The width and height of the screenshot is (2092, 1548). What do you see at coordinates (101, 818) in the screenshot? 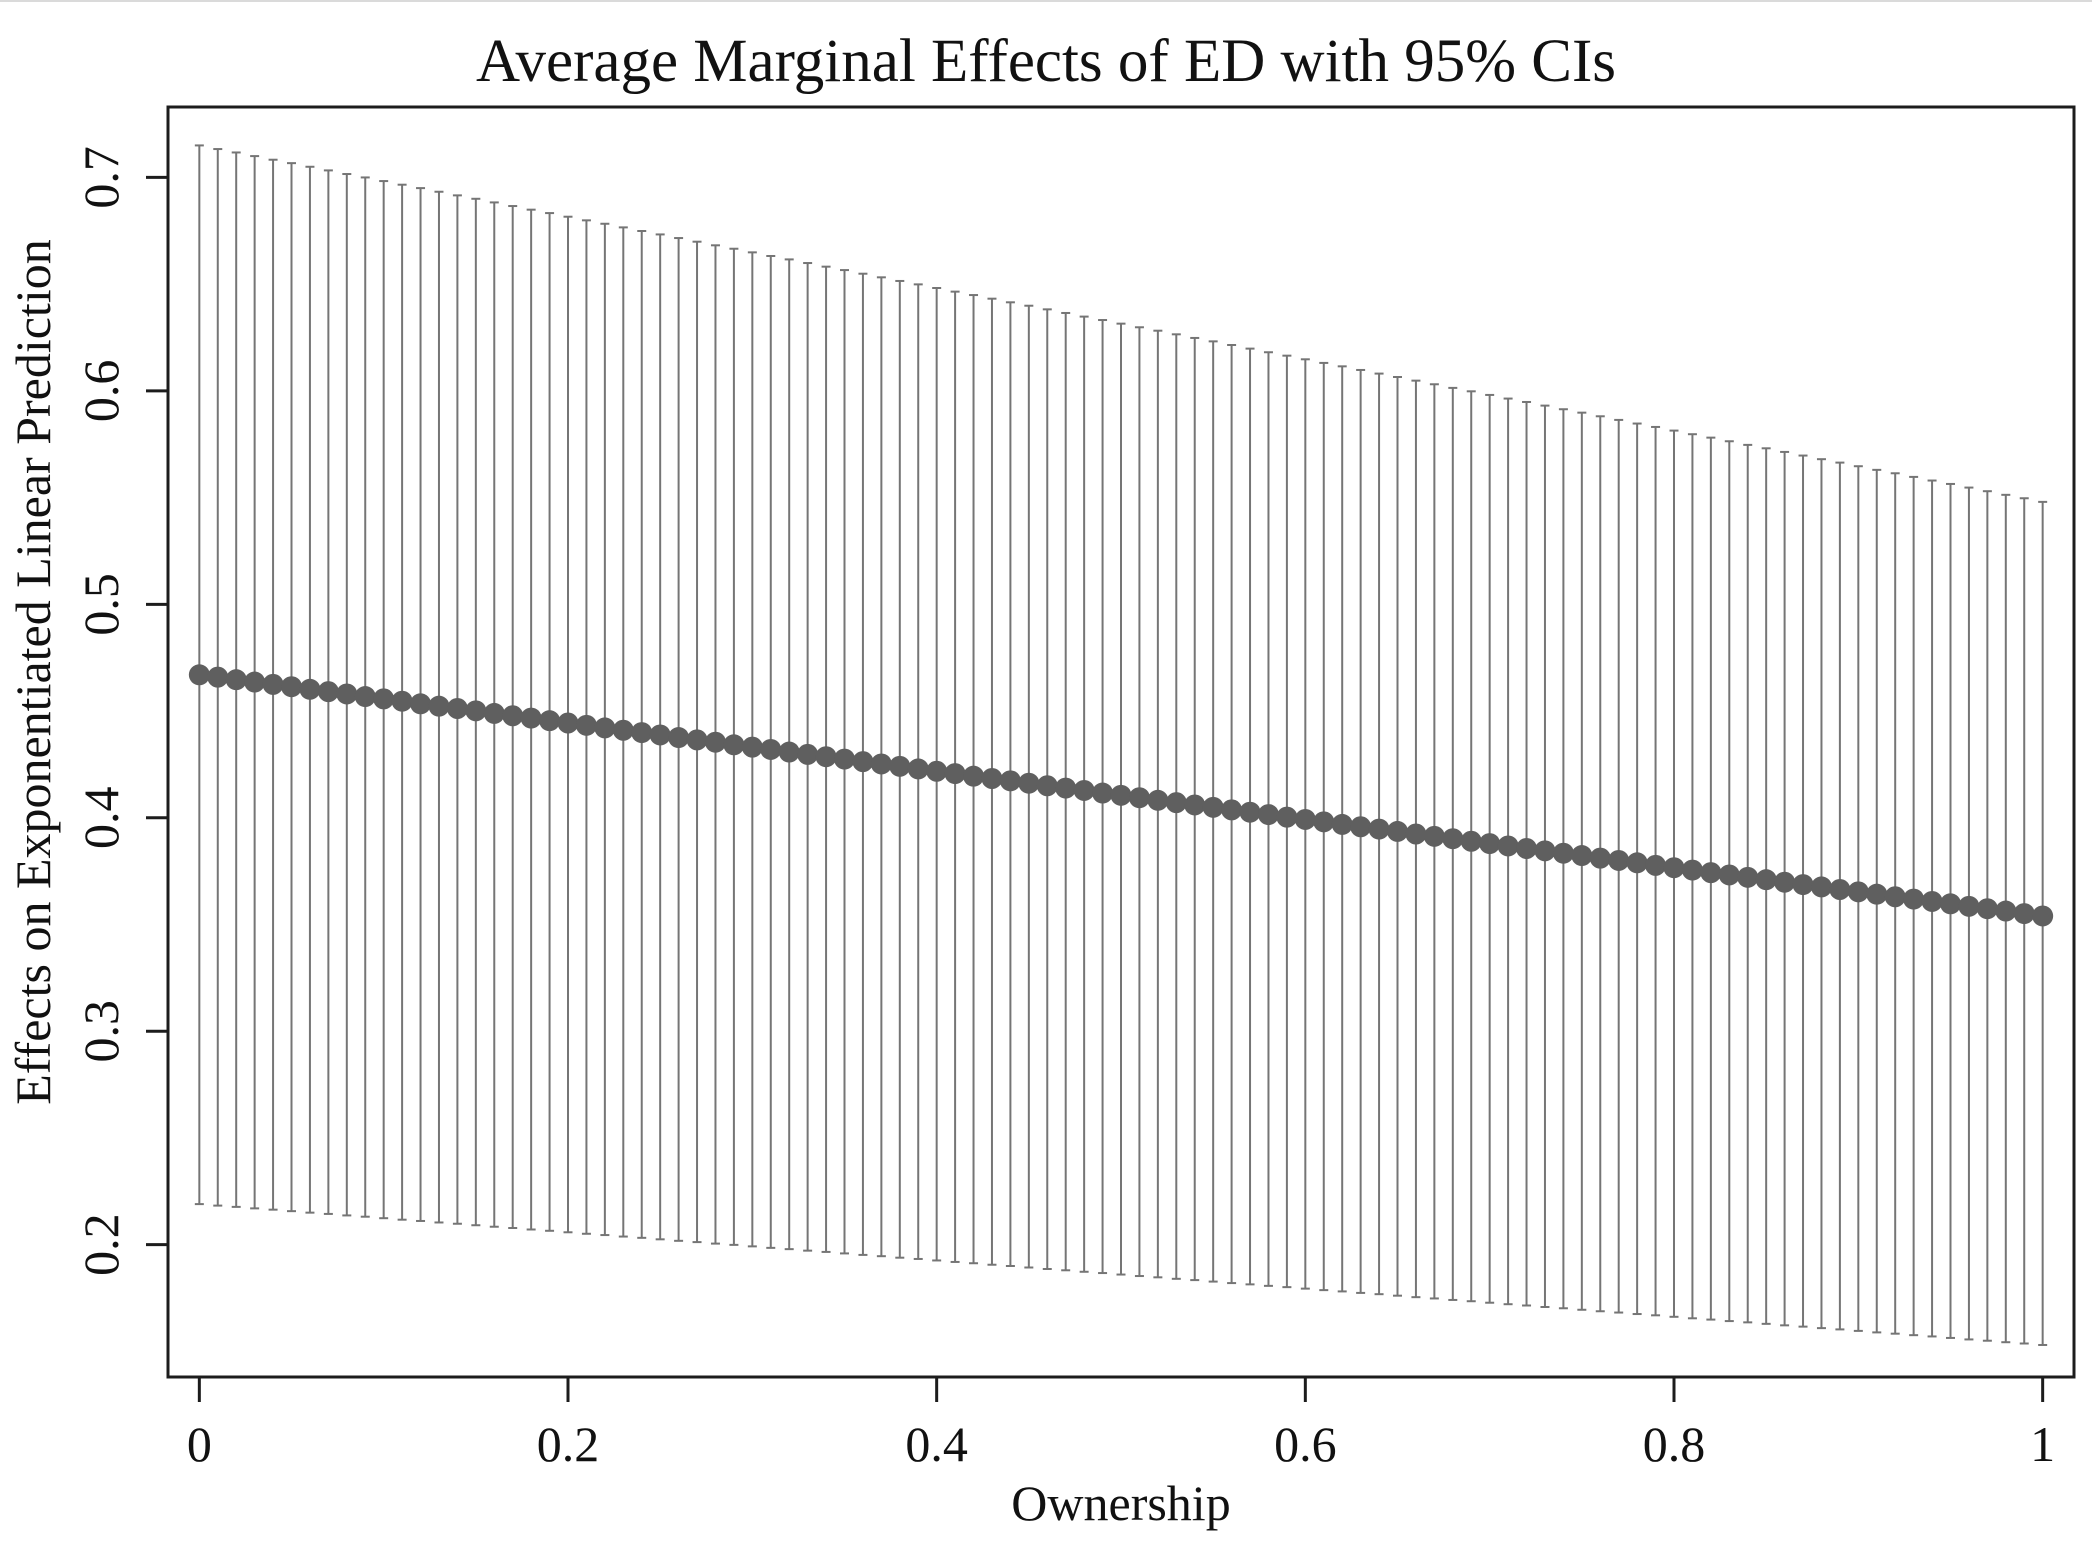
I see `y-tick-label: 0.4` at bounding box center [101, 818].